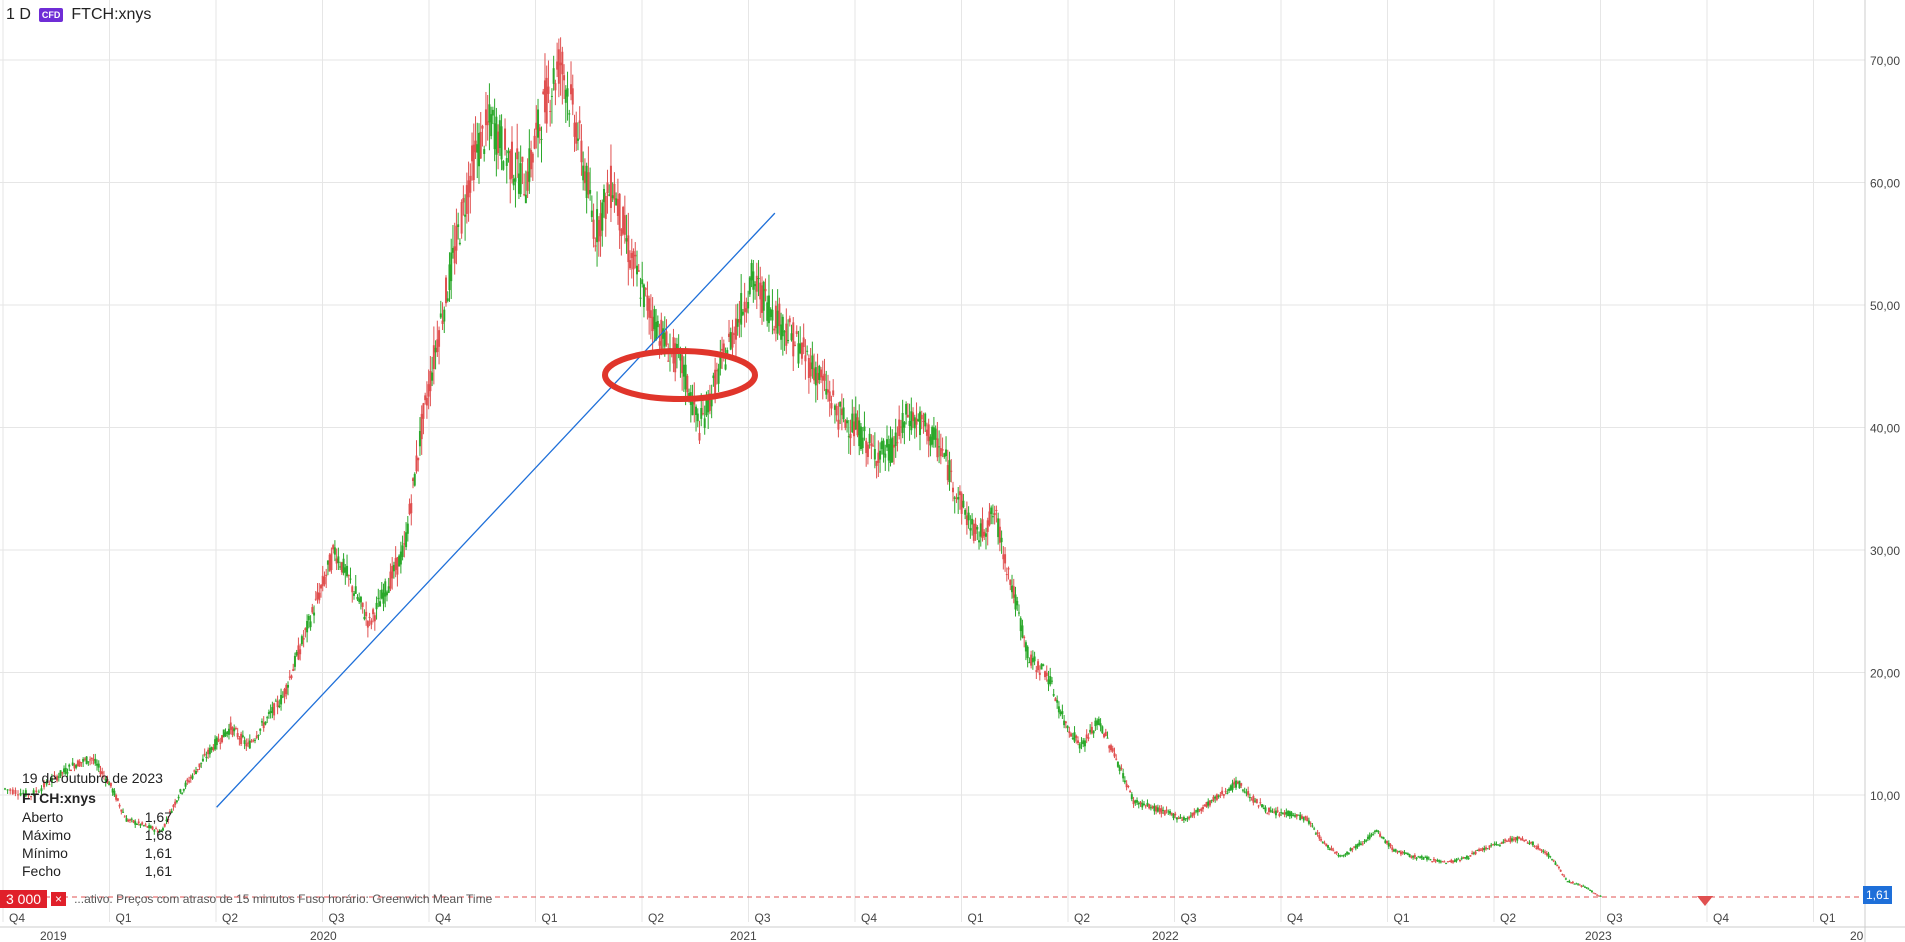  I want to click on quarter-label: Q4, so click(17, 918).